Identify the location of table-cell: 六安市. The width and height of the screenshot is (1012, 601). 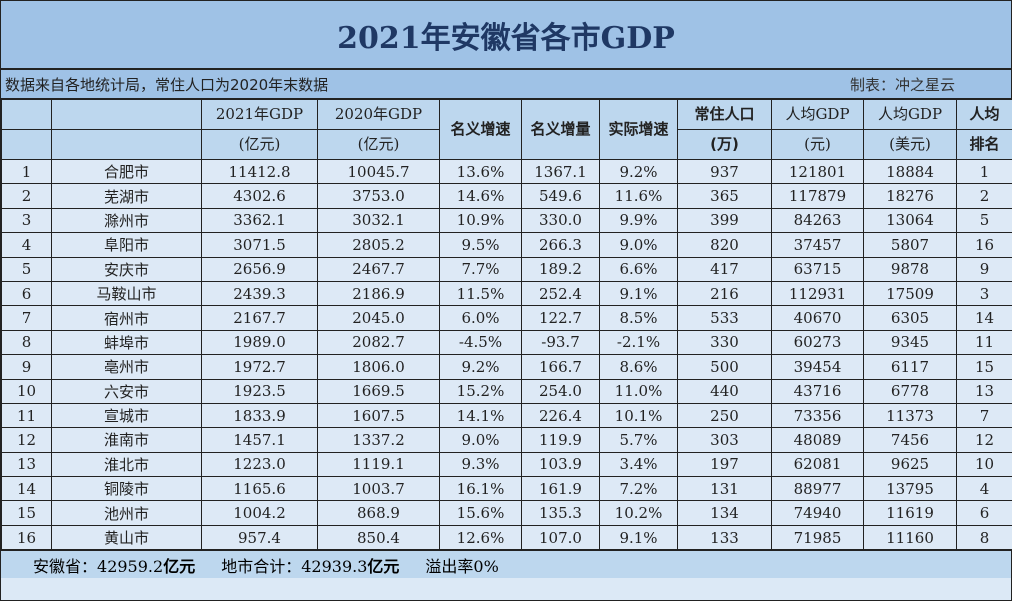
(126, 391).